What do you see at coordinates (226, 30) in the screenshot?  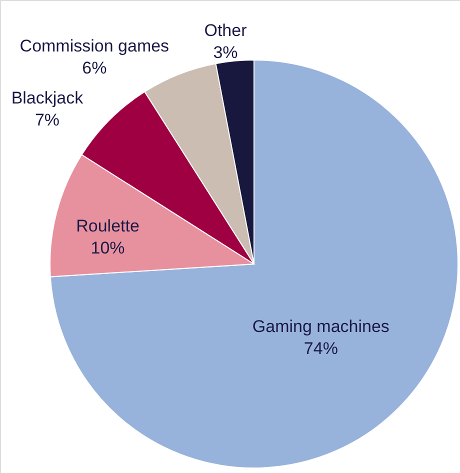 I see `slice-label: Other` at bounding box center [226, 30].